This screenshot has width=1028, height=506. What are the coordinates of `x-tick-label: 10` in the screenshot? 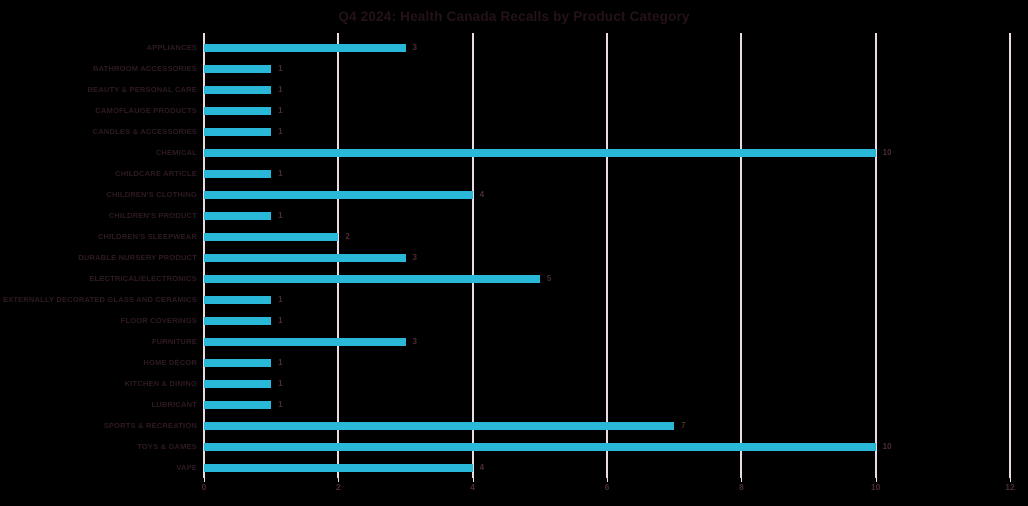 It's located at (875, 487).